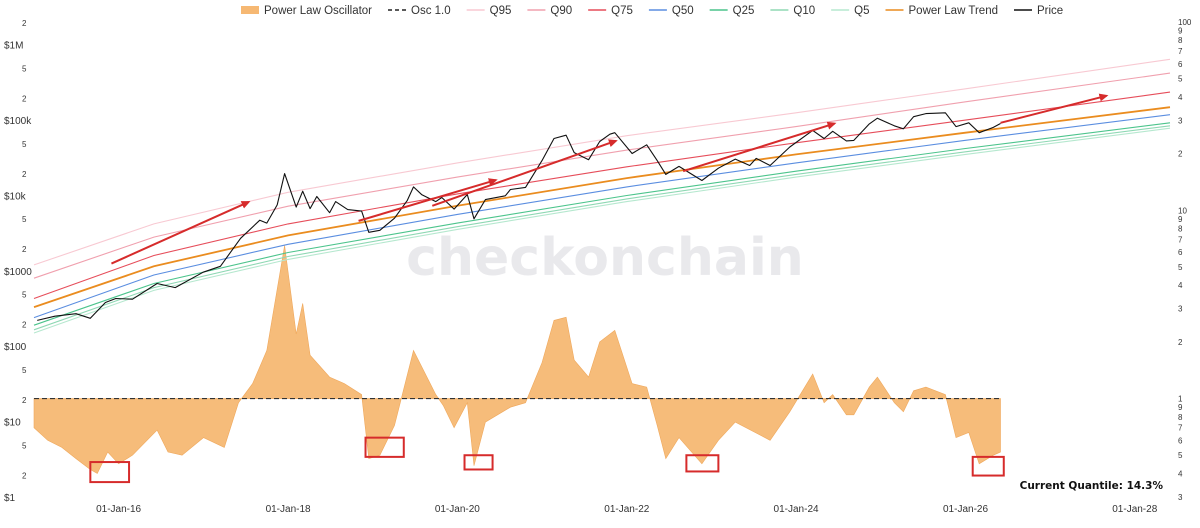  I want to click on y-axis-left: 2 $1M 5 2 $100k 5 2 $10k 5 2 $1000 5 2 $100 5 2 $10 5 2 $1, so click(18, 261).